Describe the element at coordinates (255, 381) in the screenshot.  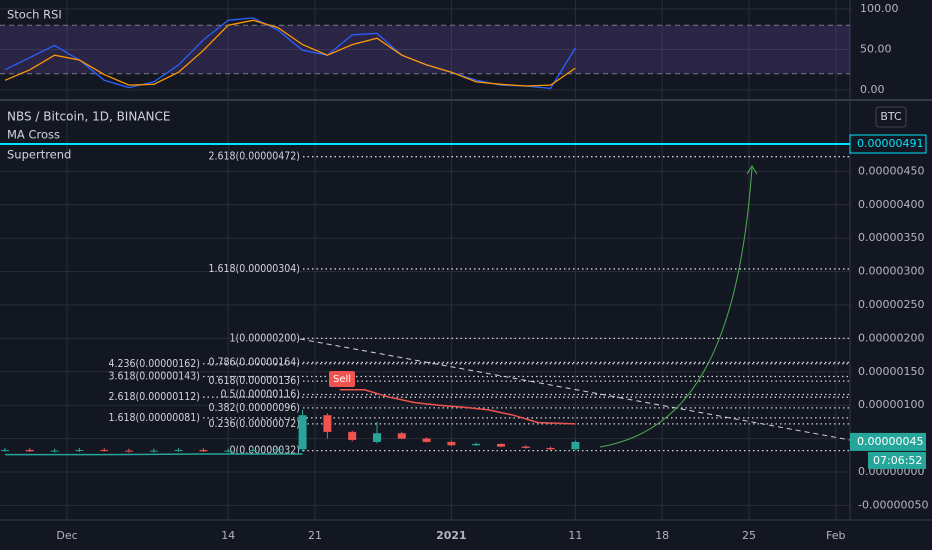
I see `fib-label: 0.618(0.00000136)` at that location.